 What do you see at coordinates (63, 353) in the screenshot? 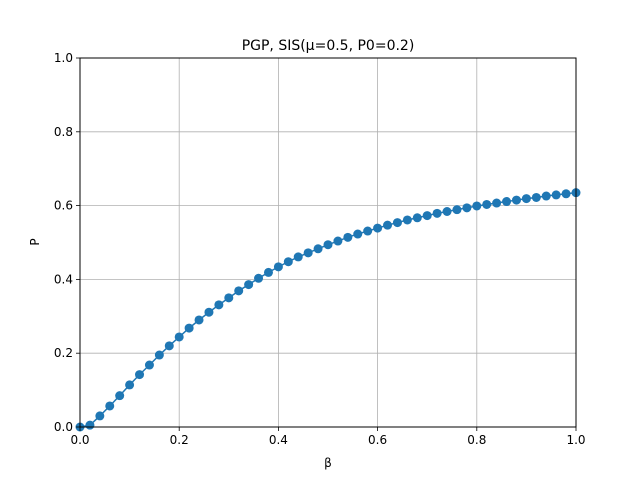
I see `y-tick-label: 0.2` at bounding box center [63, 353].